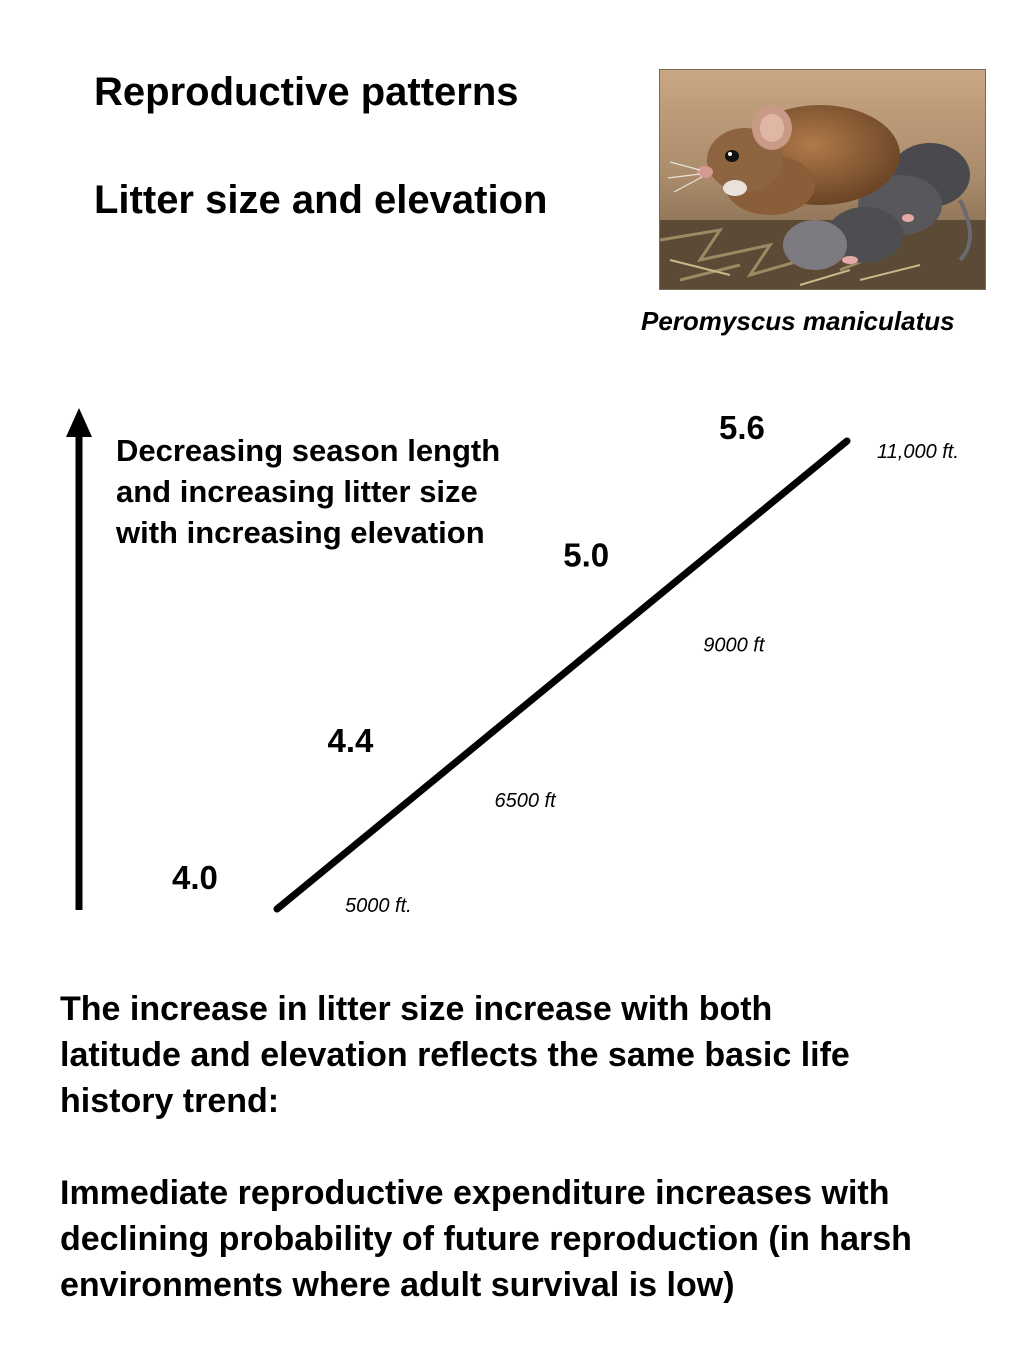  I want to click on note-line: with increasing elevation, so click(300, 532).